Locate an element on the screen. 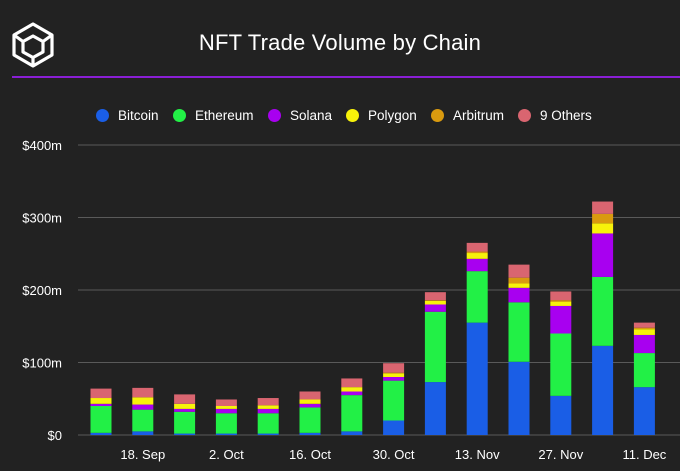 The image size is (680, 471). legend-label: Solana is located at coordinates (311, 115).